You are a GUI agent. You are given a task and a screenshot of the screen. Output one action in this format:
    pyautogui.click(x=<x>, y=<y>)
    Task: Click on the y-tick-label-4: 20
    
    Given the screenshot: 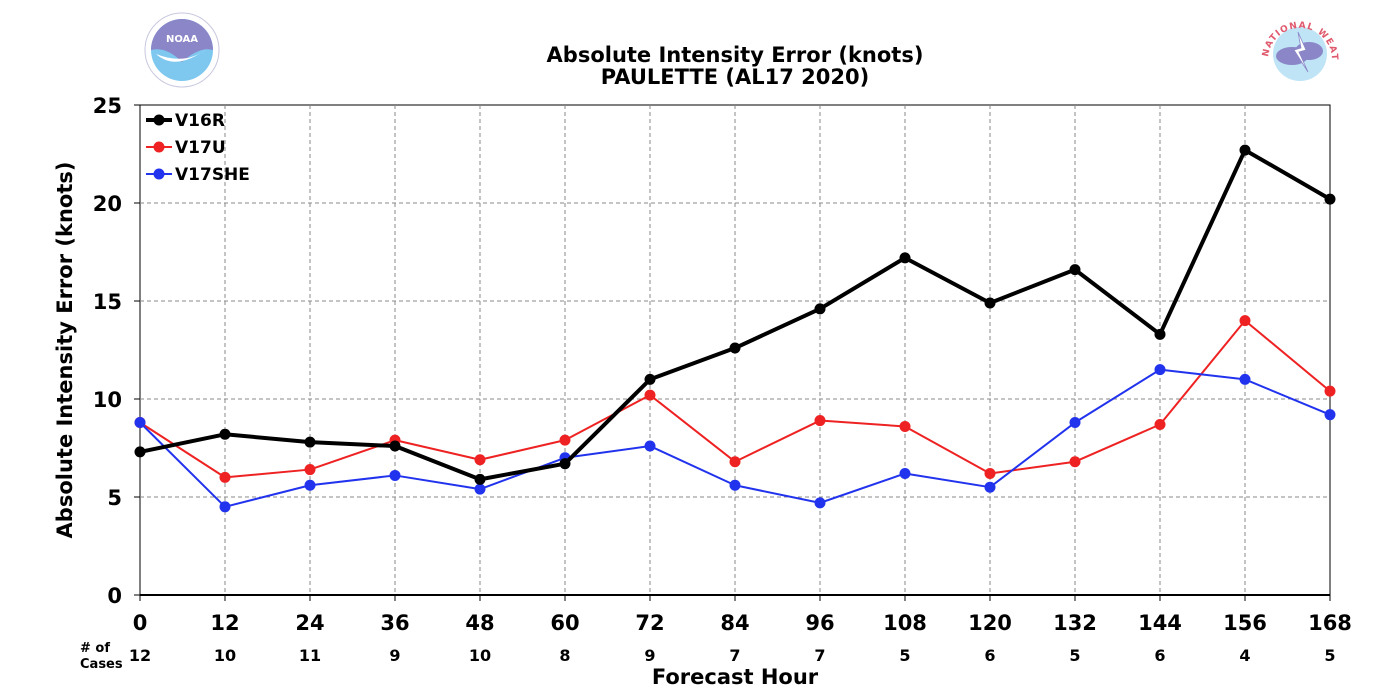 What is the action you would take?
    pyautogui.click(x=107, y=204)
    